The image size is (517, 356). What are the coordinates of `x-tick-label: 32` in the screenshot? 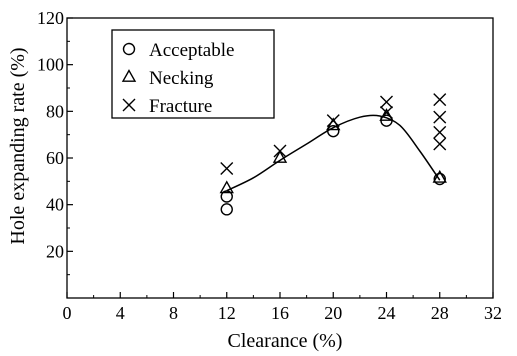 It's located at (493, 313).